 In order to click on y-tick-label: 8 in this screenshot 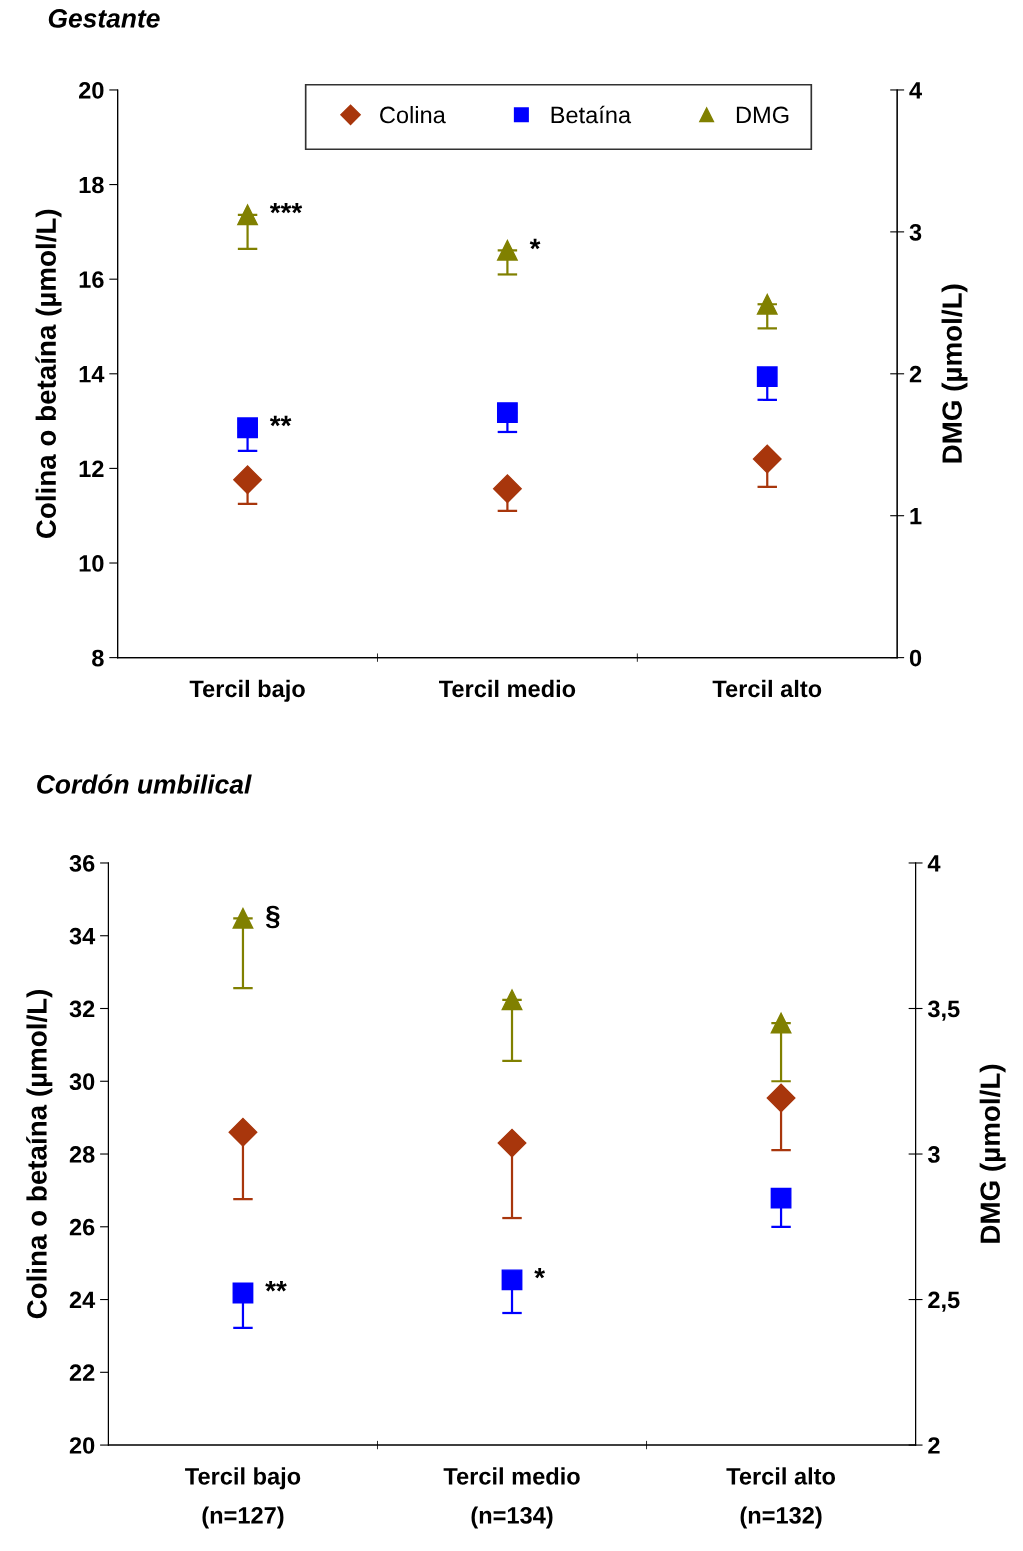, I will do `click(98, 658)`.